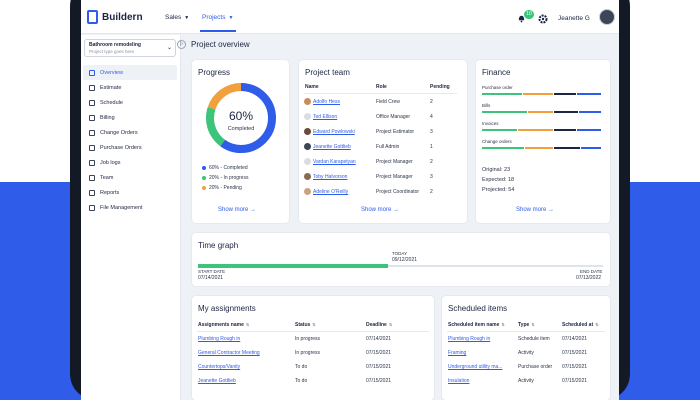  Describe the element at coordinates (326, 102) in the screenshot. I see `member-name-link: Adolfo Hess` at that location.